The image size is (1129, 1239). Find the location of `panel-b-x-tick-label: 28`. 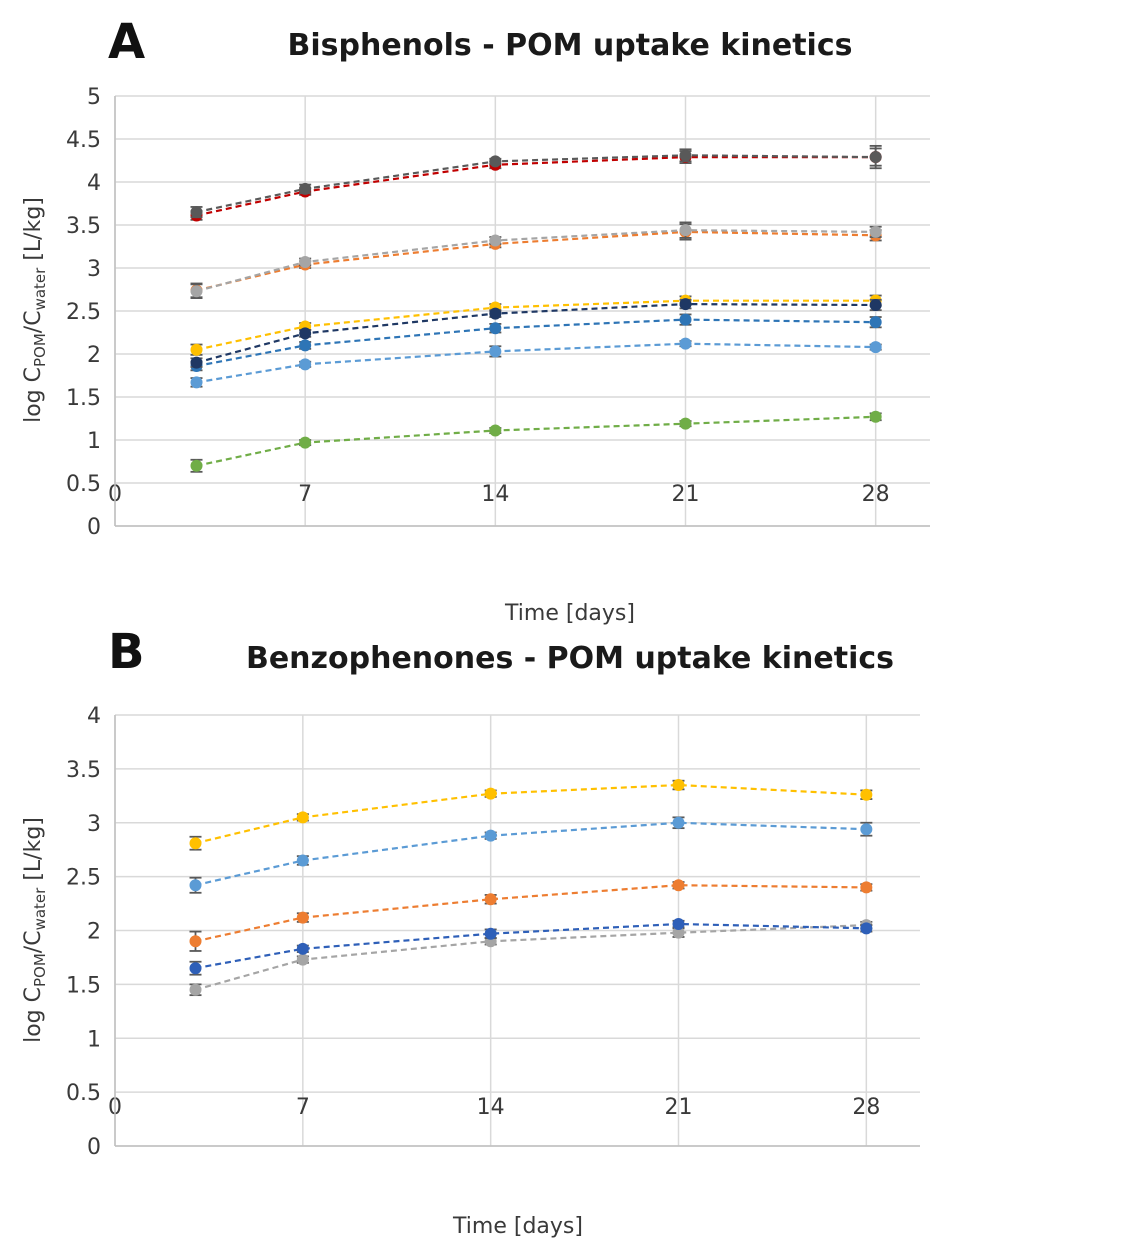

panel-b-x-tick-label: 28 is located at coordinates (866, 1107).